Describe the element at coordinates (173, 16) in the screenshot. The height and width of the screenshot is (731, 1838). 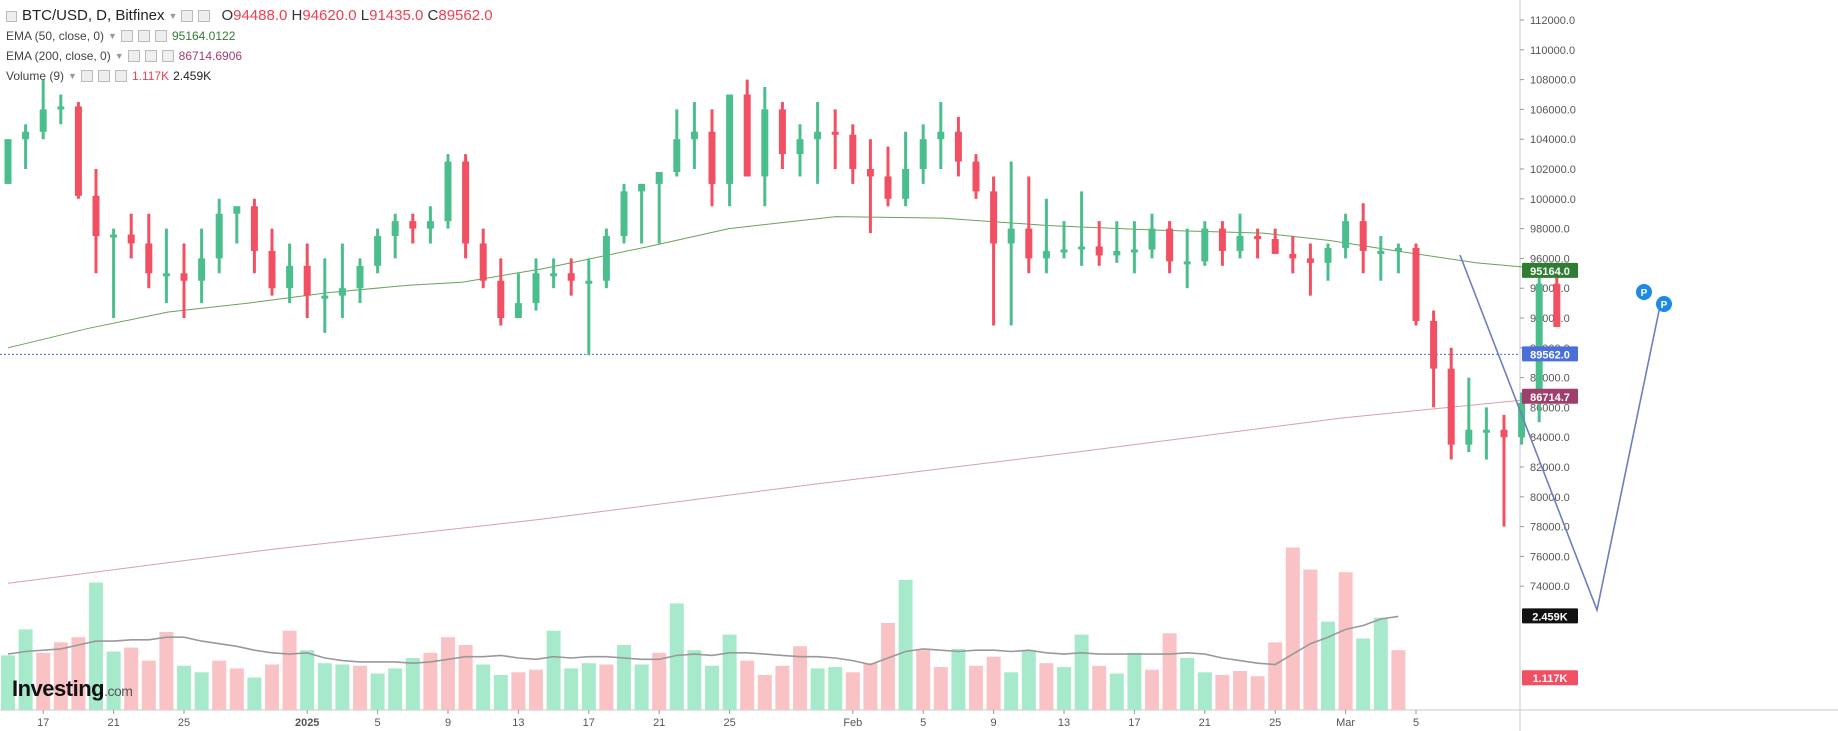
I see `symbol-dropdown-icon: ▼` at that location.